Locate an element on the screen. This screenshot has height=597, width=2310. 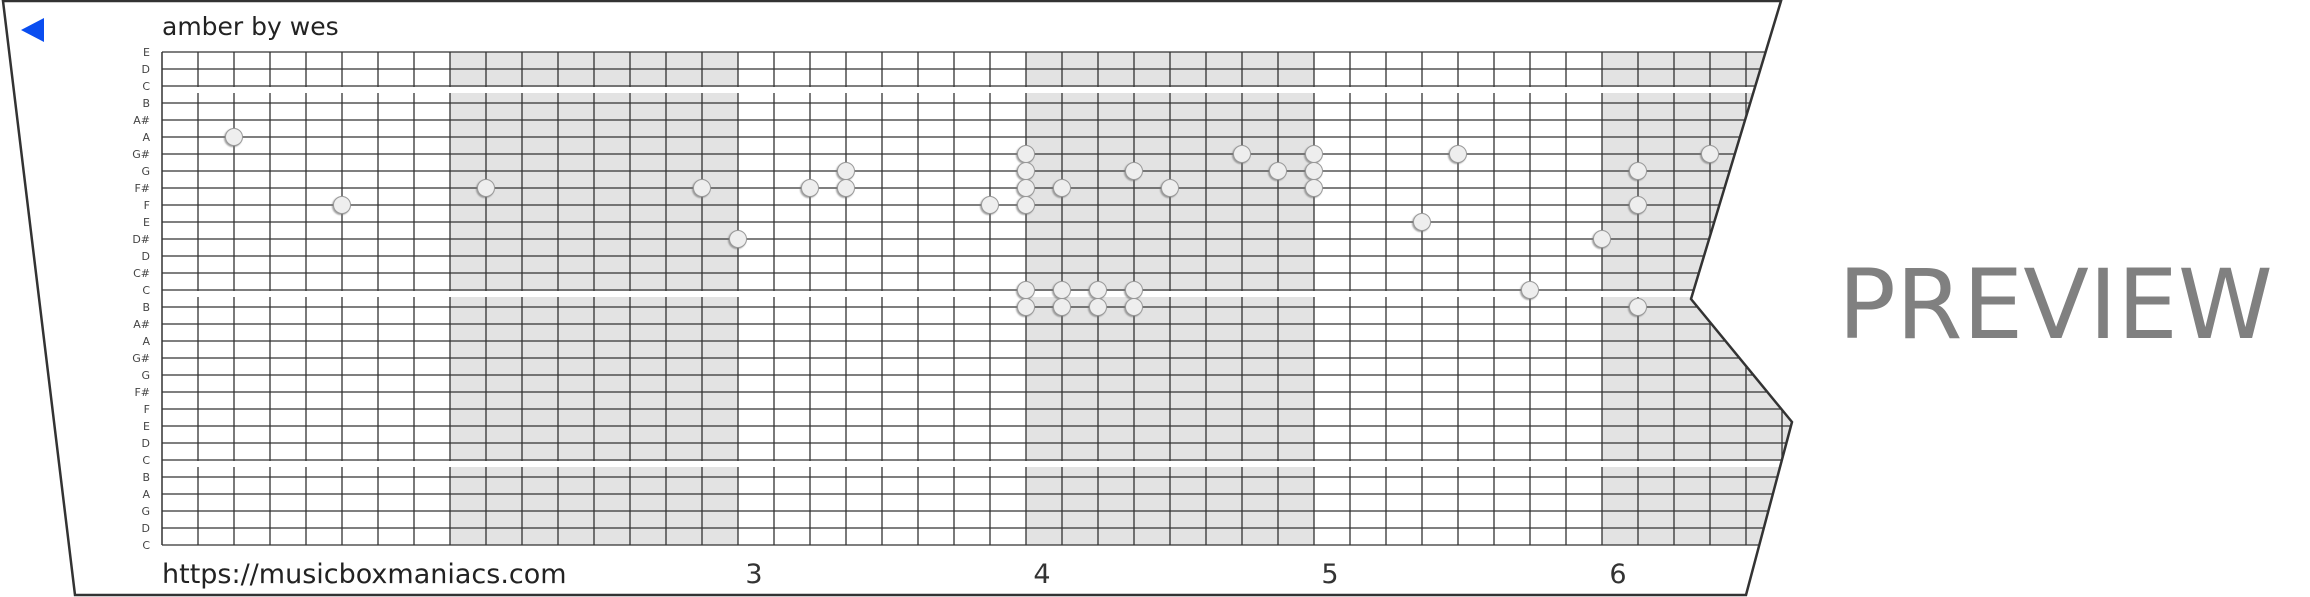
measure-numbers: 3 4 5 6 is located at coordinates (1185, 574).